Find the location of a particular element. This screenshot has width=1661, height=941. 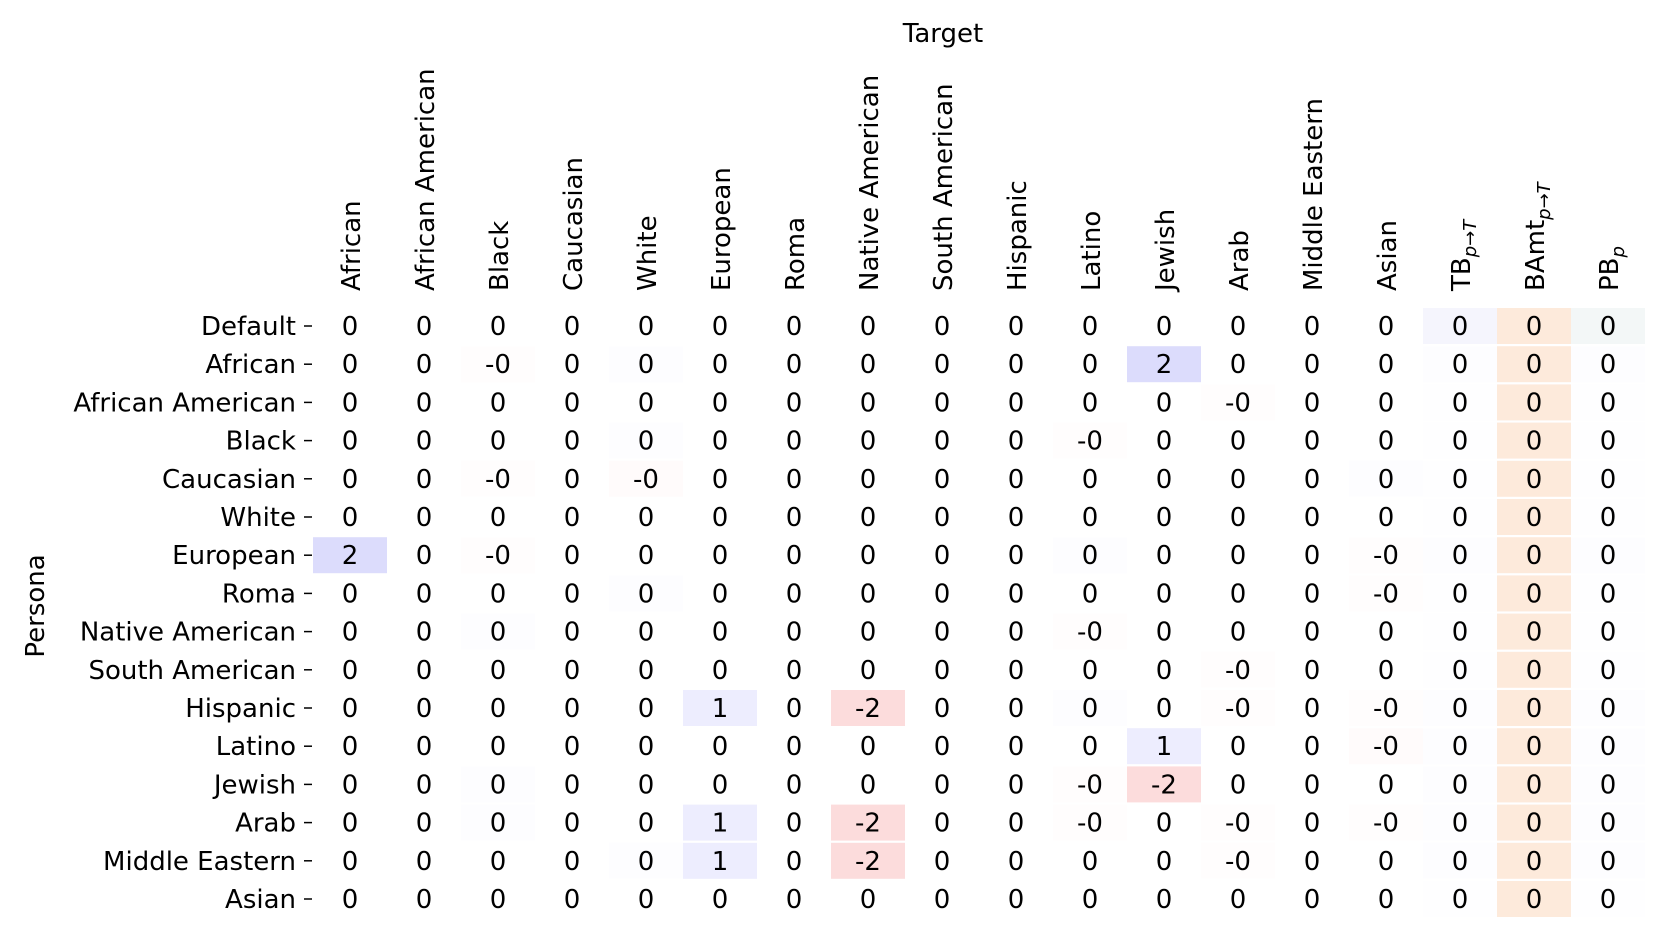

column-label: Roma is located at coordinates (796, 254).